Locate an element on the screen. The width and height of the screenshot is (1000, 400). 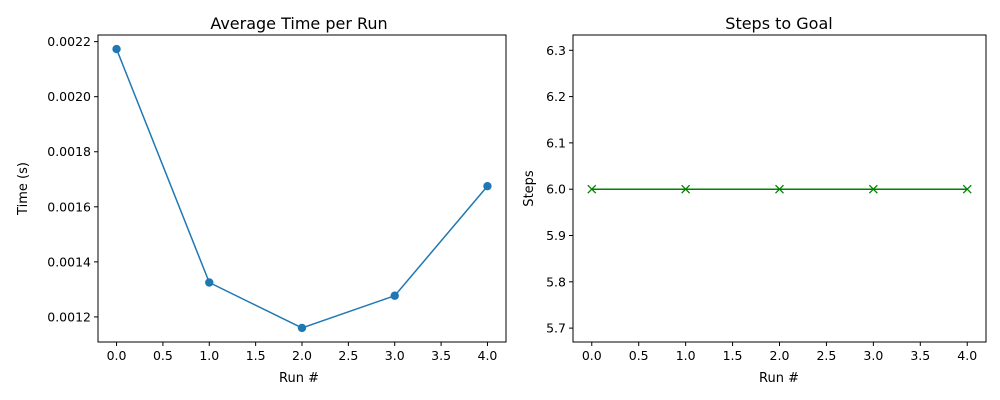
y-tick-label: 0.0020 is located at coordinates (69, 96).